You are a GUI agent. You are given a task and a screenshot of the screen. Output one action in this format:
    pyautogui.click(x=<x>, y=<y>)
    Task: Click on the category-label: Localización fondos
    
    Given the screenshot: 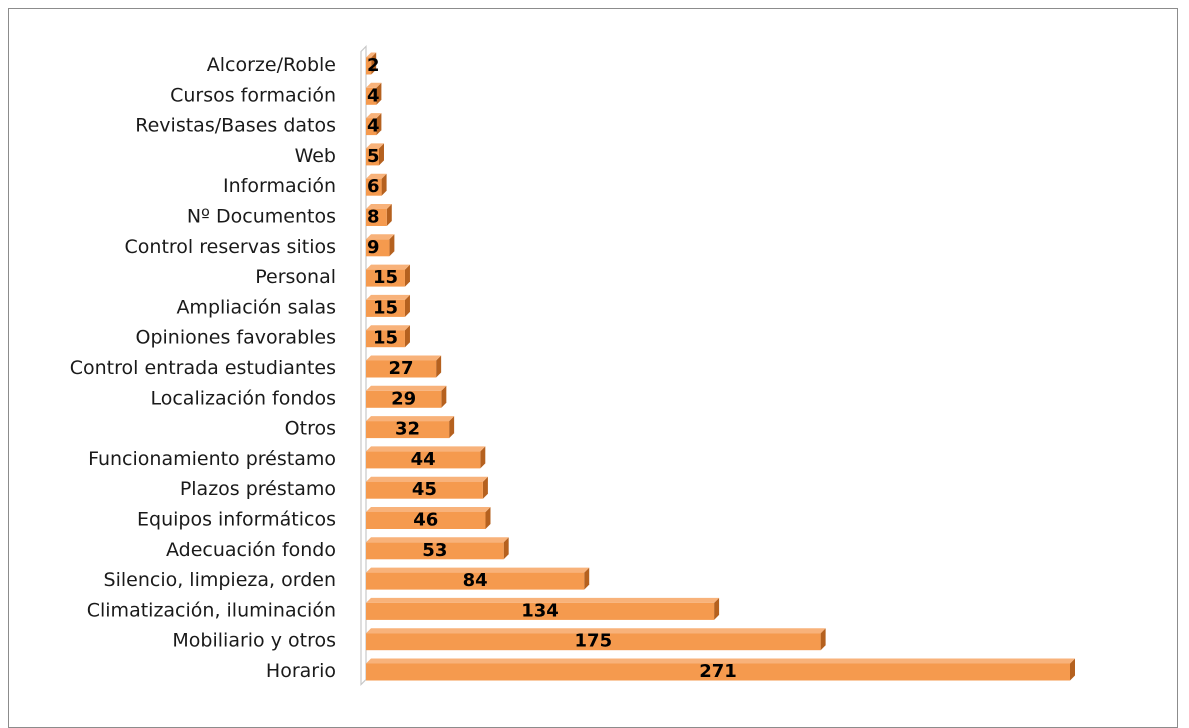 What is the action you would take?
    pyautogui.click(x=243, y=398)
    